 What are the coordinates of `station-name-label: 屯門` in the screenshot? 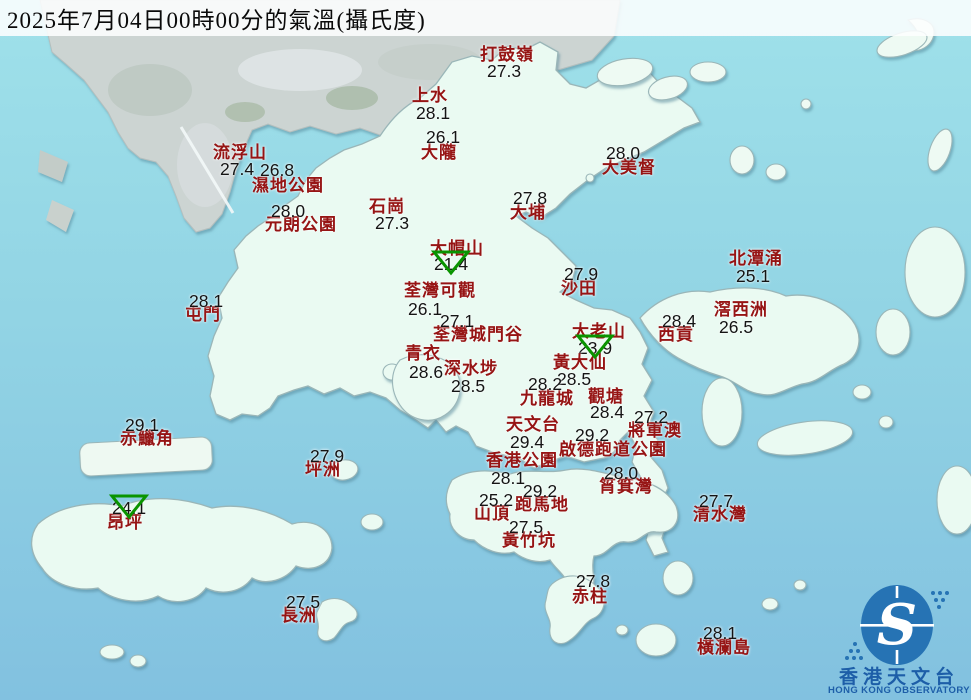 It's located at (203, 314).